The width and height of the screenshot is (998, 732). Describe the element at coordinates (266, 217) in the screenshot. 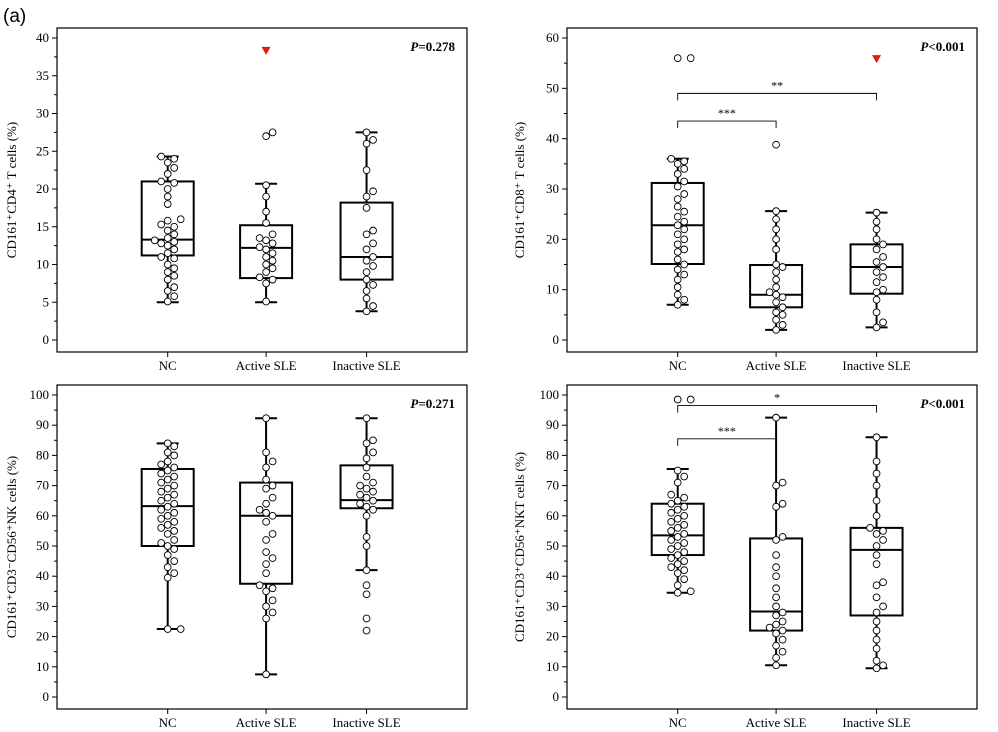

I see `box-active-sle` at that location.